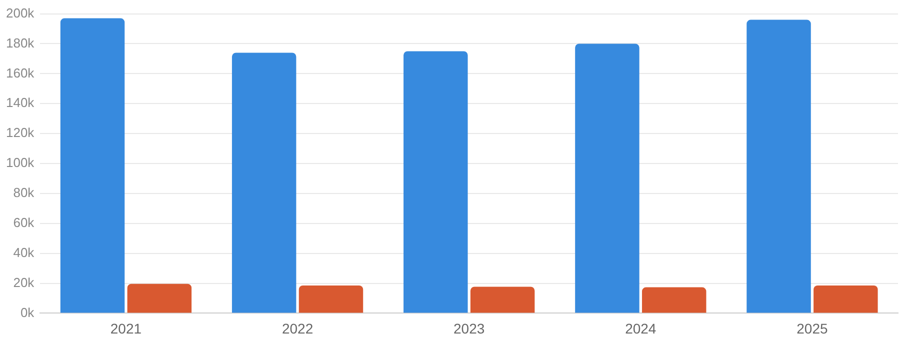  Describe the element at coordinates (20, 102) in the screenshot. I see `y-tick-label: 140k` at that location.